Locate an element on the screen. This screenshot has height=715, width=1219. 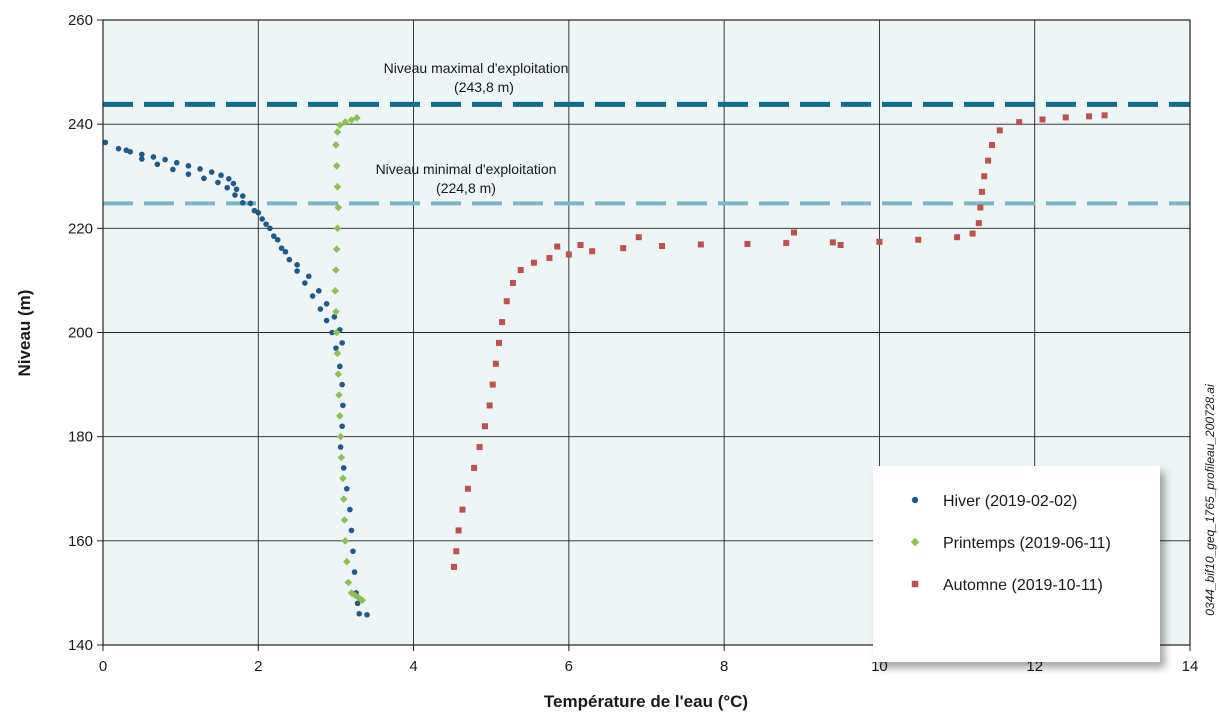
y-tick-label: 200 is located at coordinates (80, 333).